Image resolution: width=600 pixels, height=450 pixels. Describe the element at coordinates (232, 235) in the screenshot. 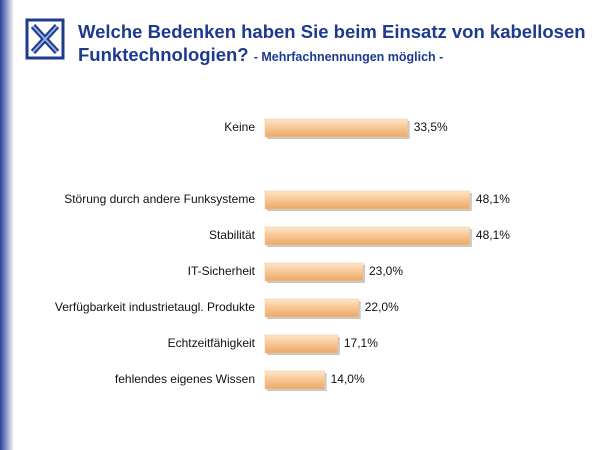

I see `category-label: Stabilität` at that location.